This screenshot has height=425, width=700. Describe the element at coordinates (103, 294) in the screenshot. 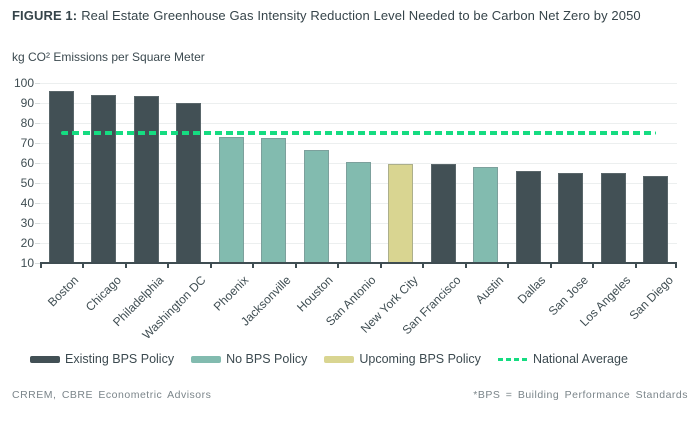

I see `x-axis-label-chicago: Chicago` at that location.